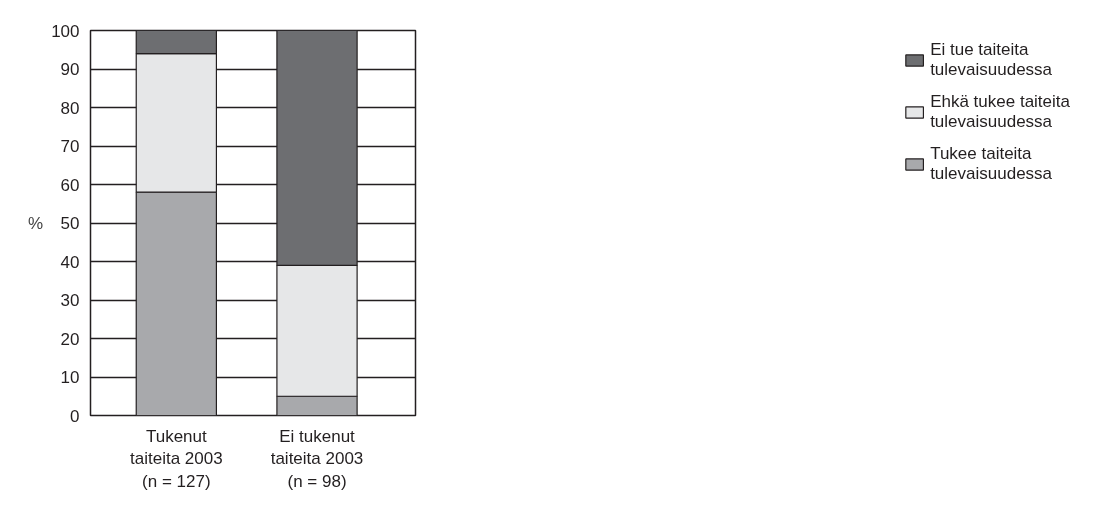 Image resolution: width=1093 pixels, height=518 pixels. Describe the element at coordinates (317, 459) in the screenshot. I see `x-tick-label: Ei tukenut taiteita 2003 (n = 98)` at that location.